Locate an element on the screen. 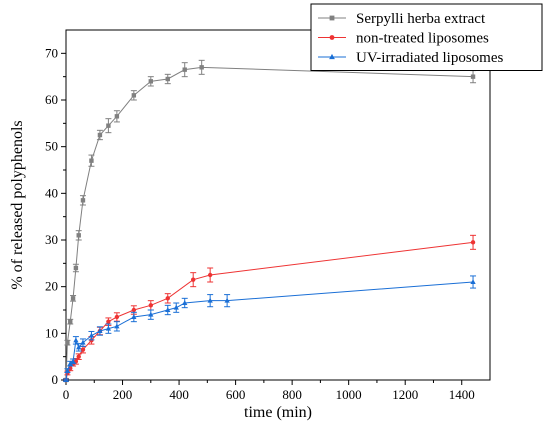 The image size is (550, 431). x-tick-label: 400 is located at coordinates (179, 394).